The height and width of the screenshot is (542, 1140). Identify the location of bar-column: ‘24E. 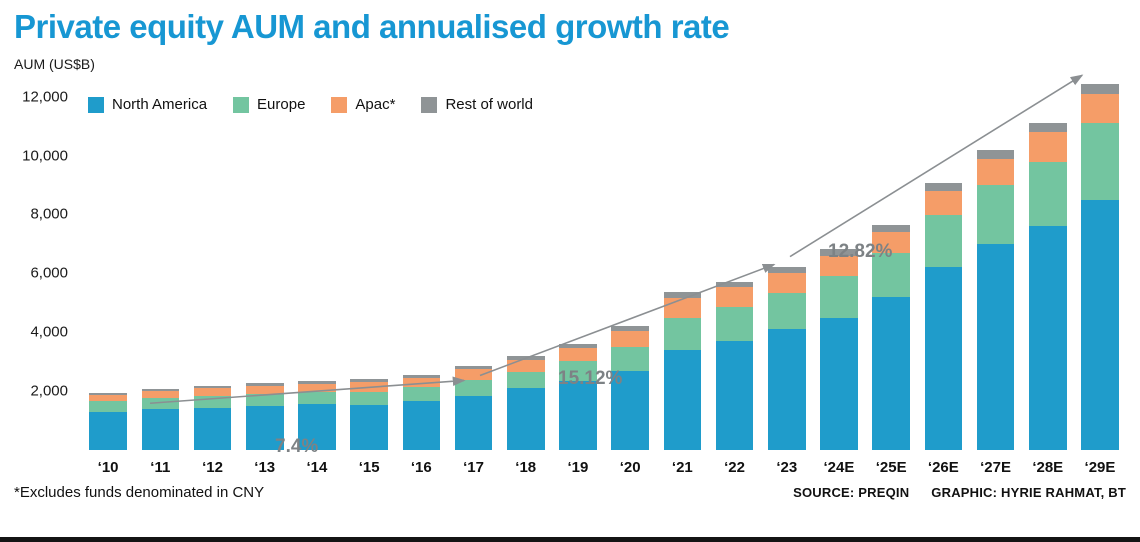
(839, 281).